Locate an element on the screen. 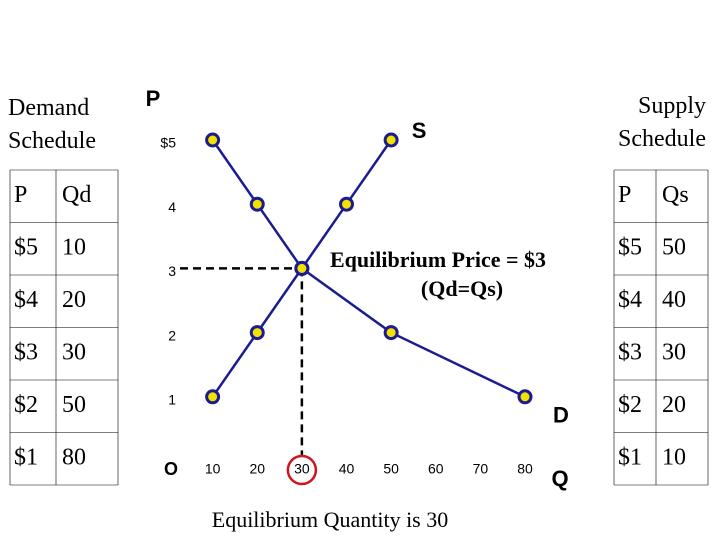  supply-title-box: Supply Schedule is located at coordinates (662, 122).